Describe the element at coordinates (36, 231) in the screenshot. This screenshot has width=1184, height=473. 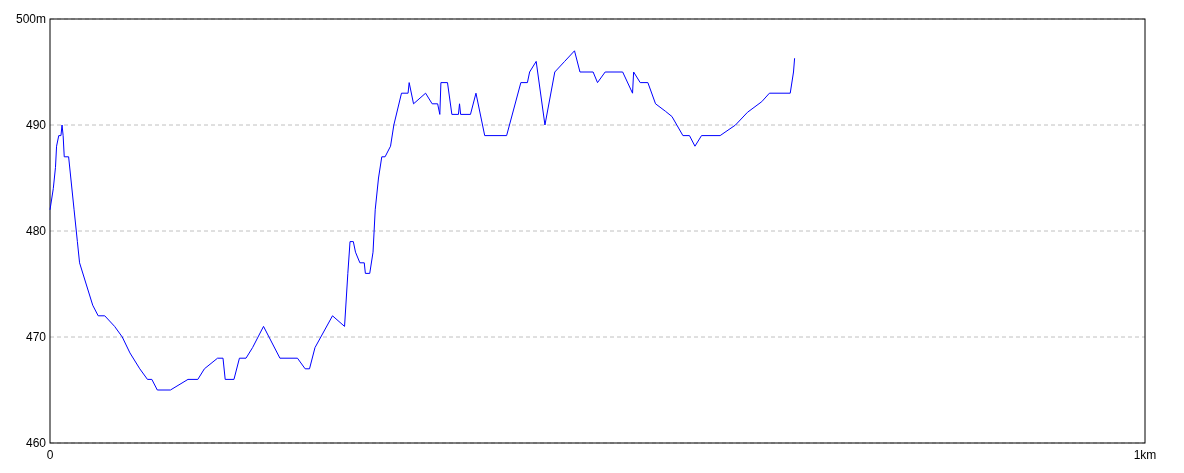
I see `y-tick-label: 480` at that location.